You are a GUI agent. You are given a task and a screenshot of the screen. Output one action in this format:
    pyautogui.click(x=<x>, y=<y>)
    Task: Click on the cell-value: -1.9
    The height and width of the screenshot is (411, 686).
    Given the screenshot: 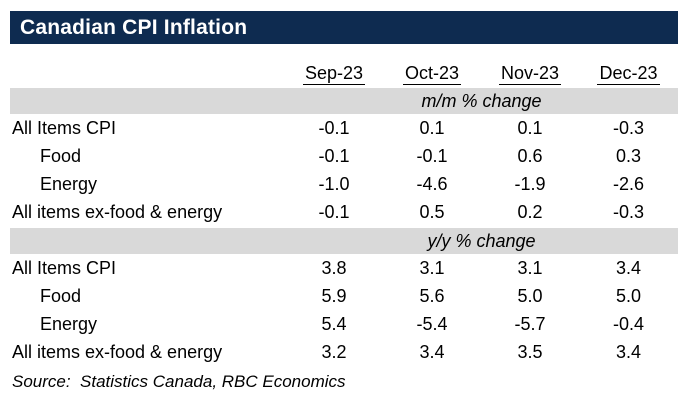 What is the action you would take?
    pyautogui.click(x=530, y=184)
    